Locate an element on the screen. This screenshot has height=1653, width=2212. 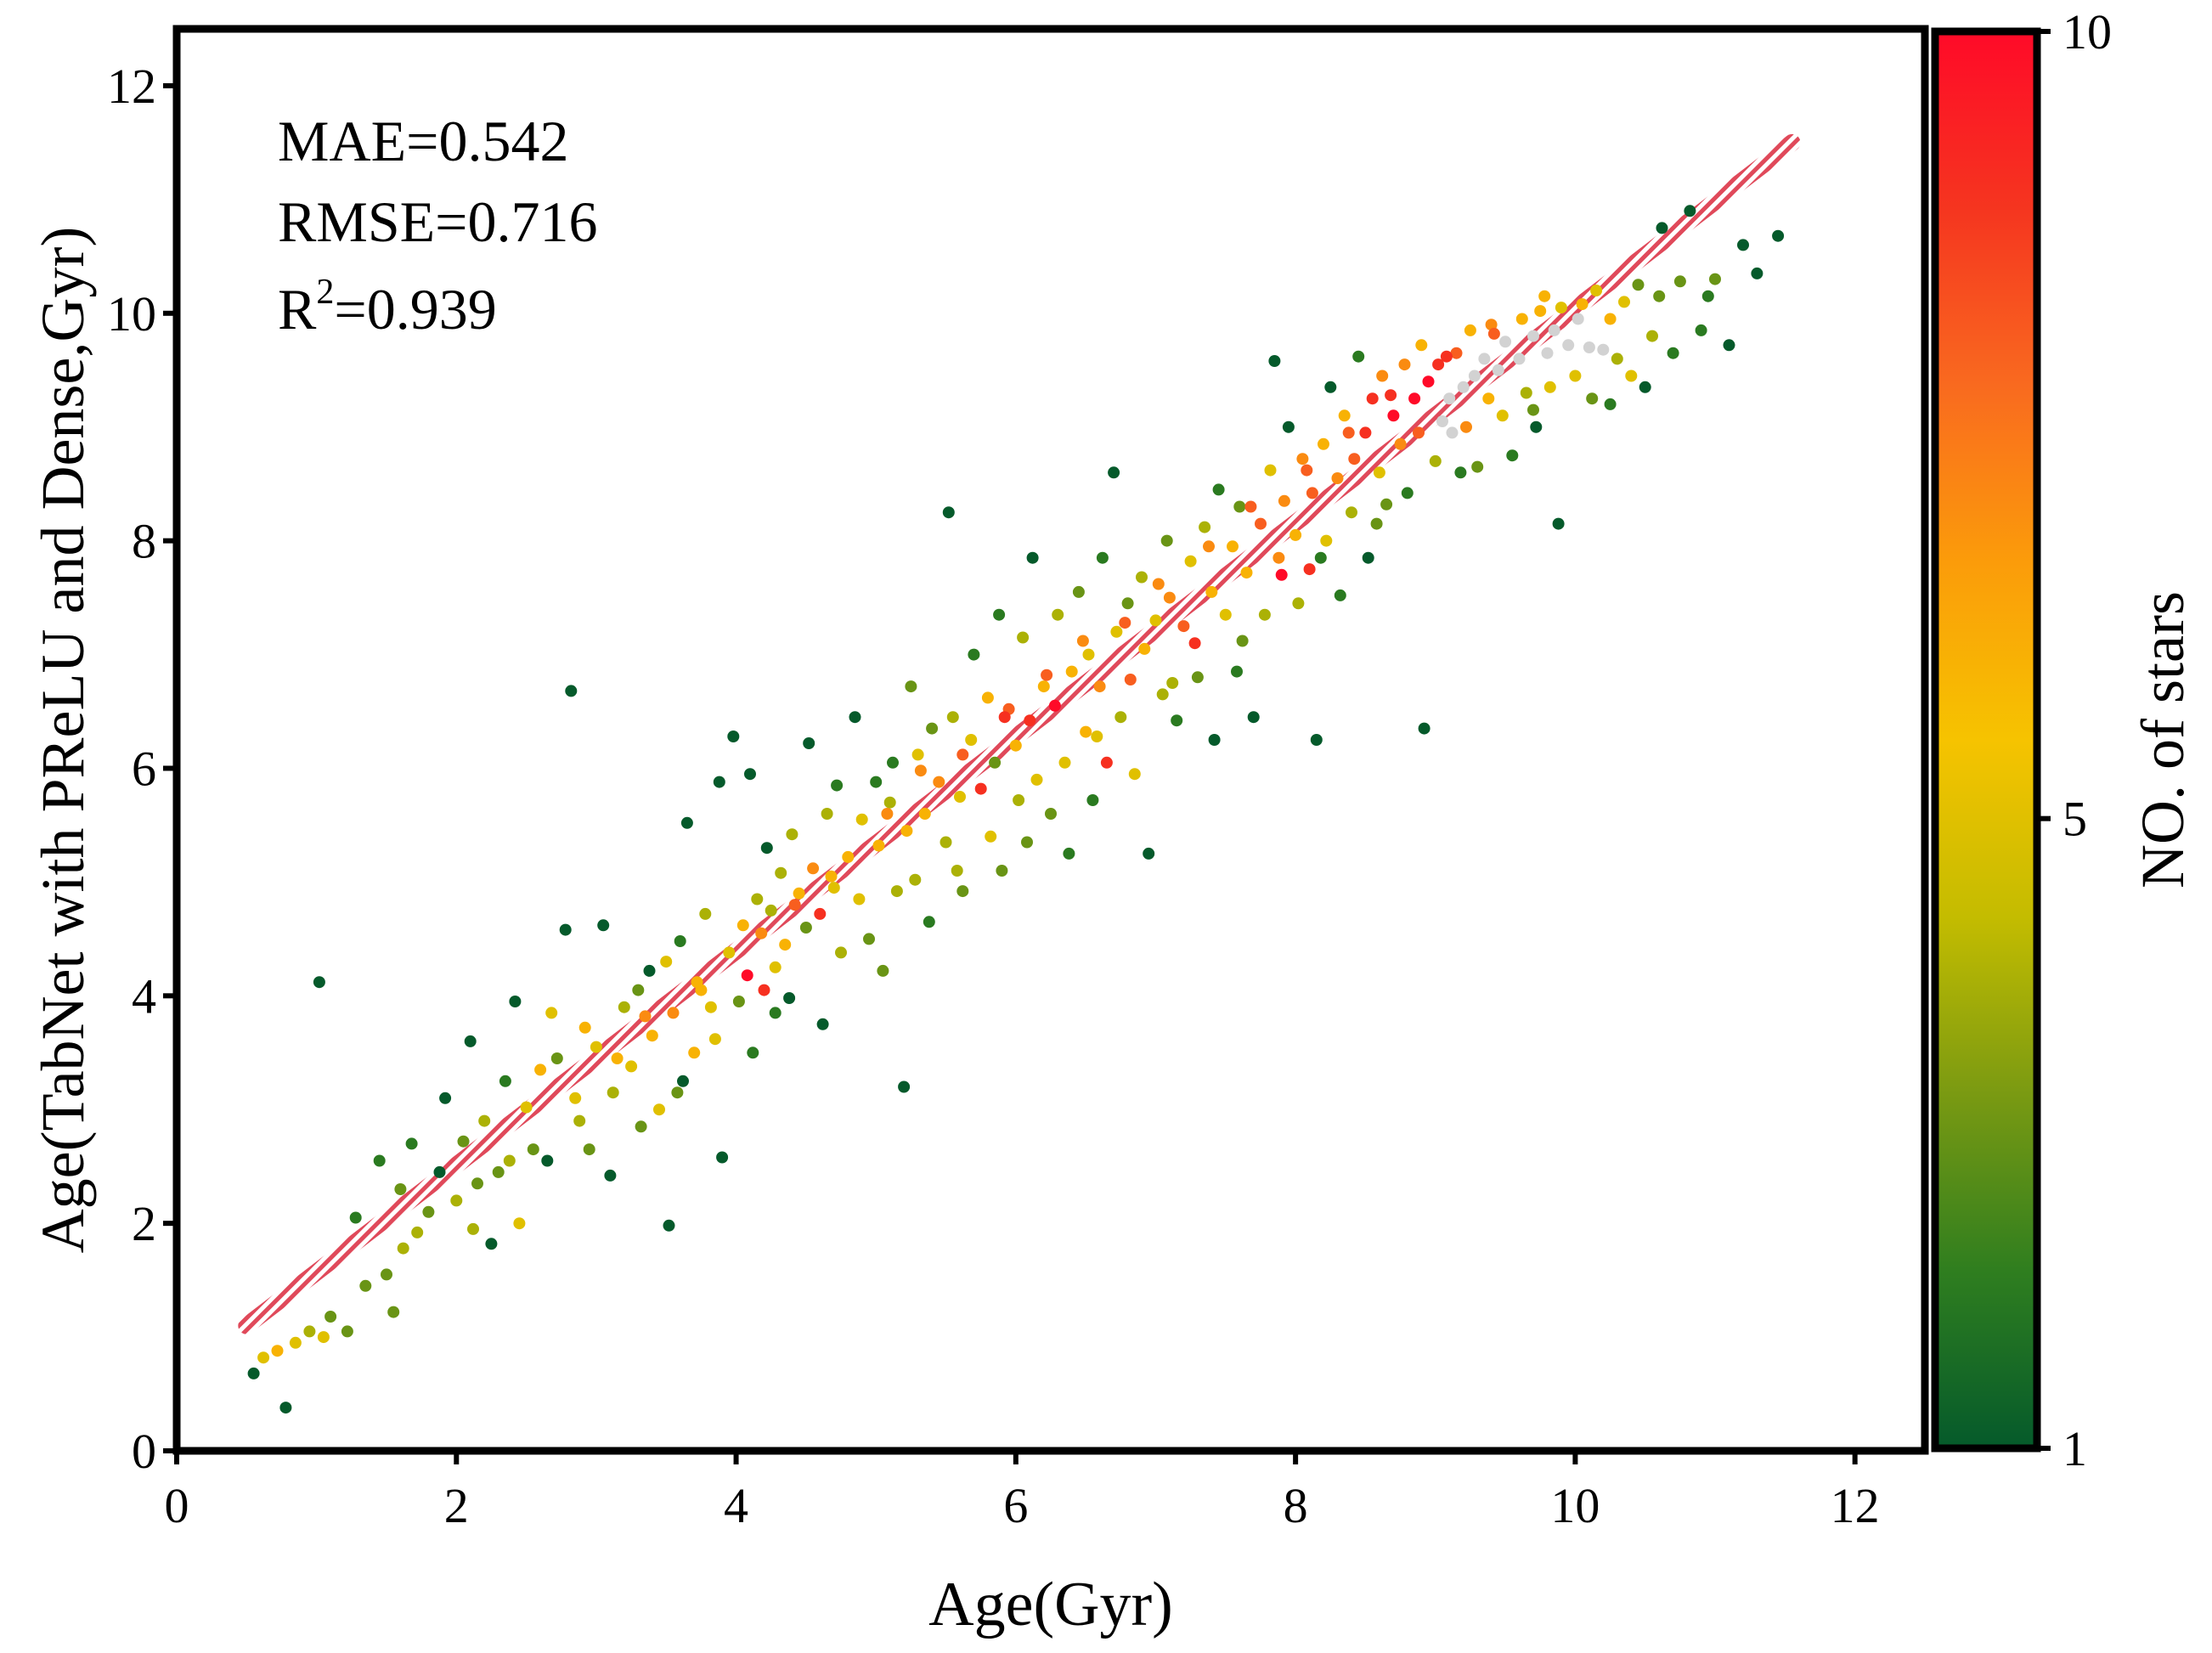
colorbar-tick-label: 1 is located at coordinates (2075, 1448).